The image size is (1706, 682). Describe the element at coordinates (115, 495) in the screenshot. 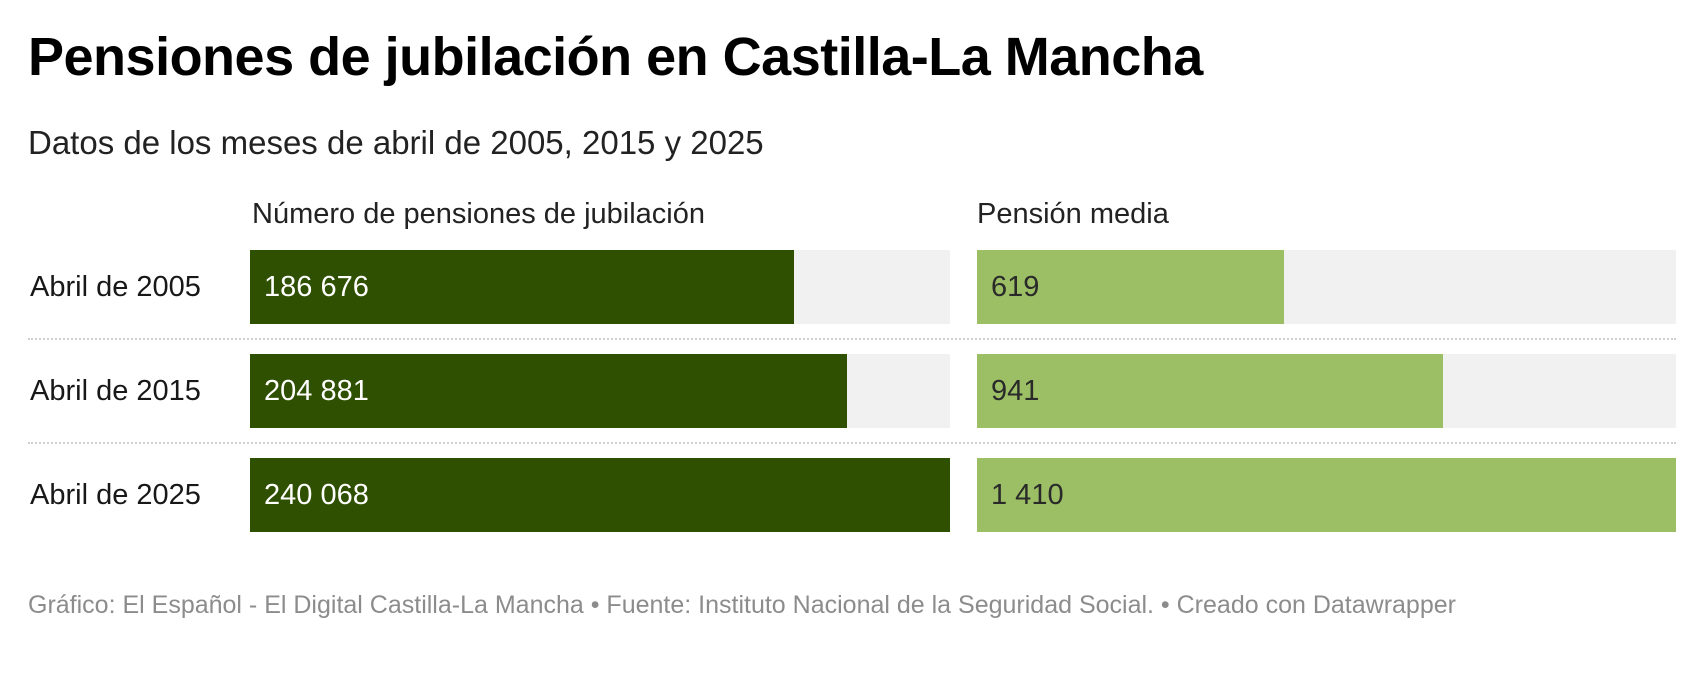

I see `row-label: Abril de 2025` at that location.